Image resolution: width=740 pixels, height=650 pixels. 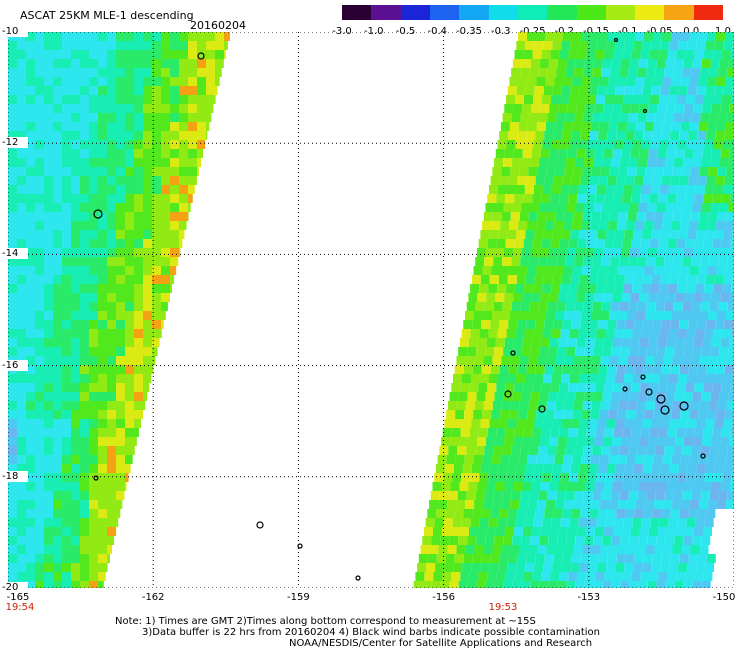 What do you see at coordinates (503, 607) in the screenshot?
I see `swath-time-label: 19:53` at bounding box center [503, 607].